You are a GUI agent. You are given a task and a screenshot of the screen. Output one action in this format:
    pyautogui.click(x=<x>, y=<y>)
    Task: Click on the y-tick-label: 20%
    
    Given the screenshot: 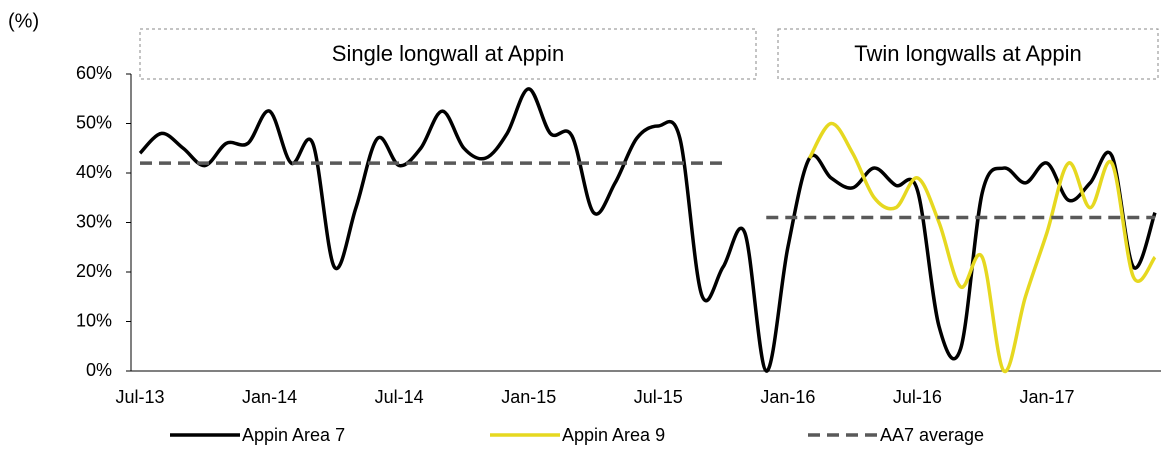 What is the action you would take?
    pyautogui.click(x=94, y=271)
    